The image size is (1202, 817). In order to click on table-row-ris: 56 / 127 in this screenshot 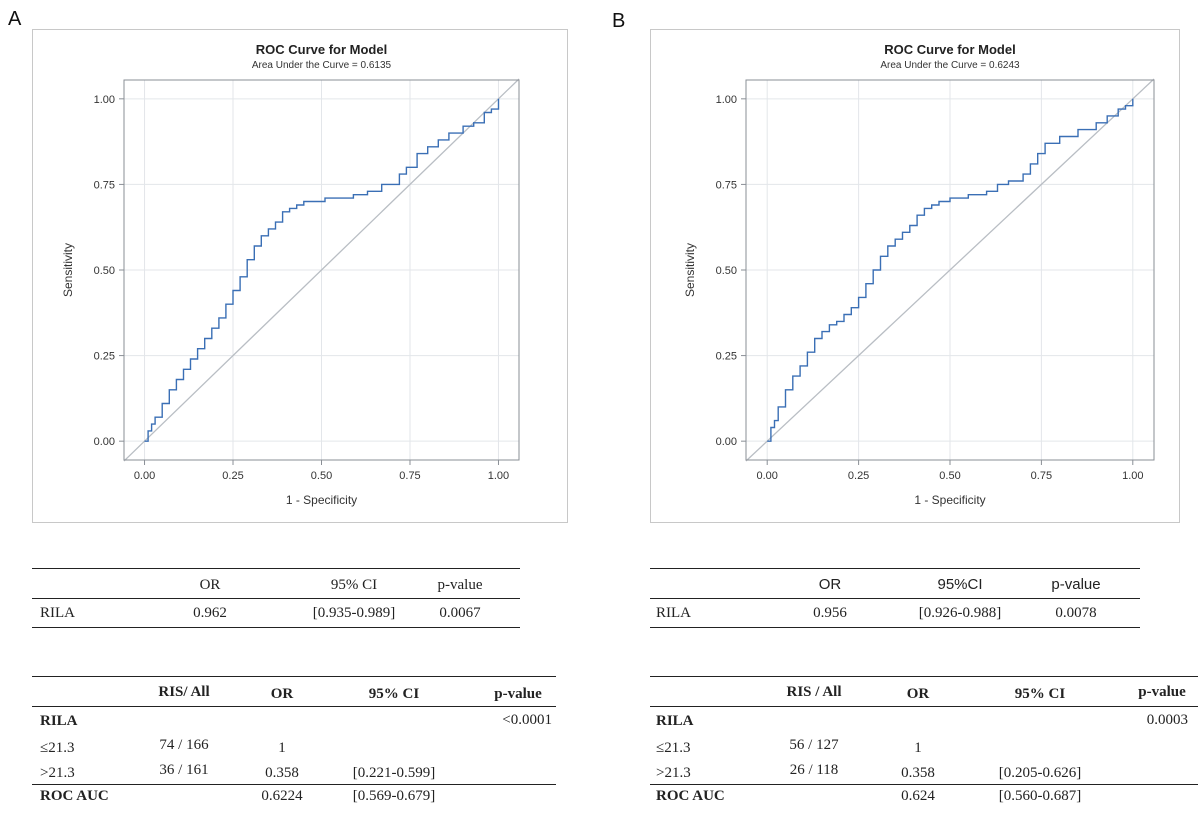, I will do `click(814, 745)`.